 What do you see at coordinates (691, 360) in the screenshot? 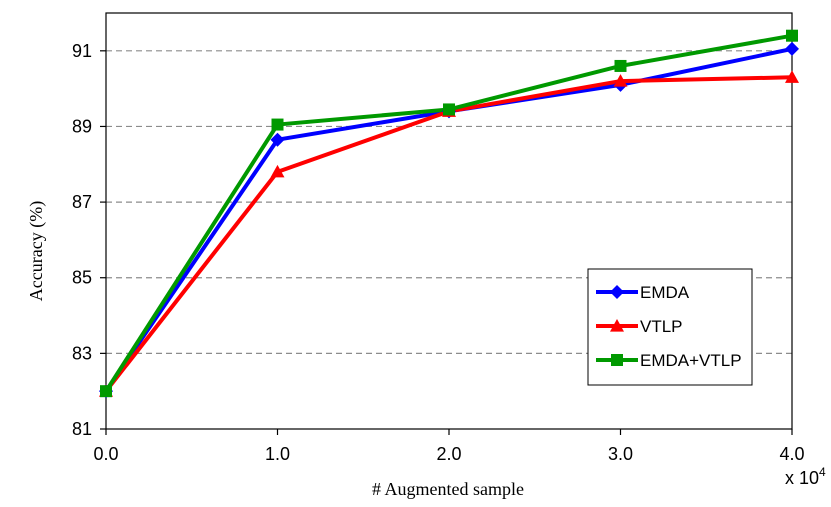
I see `legend-label: EMDA+VTLP` at bounding box center [691, 360].